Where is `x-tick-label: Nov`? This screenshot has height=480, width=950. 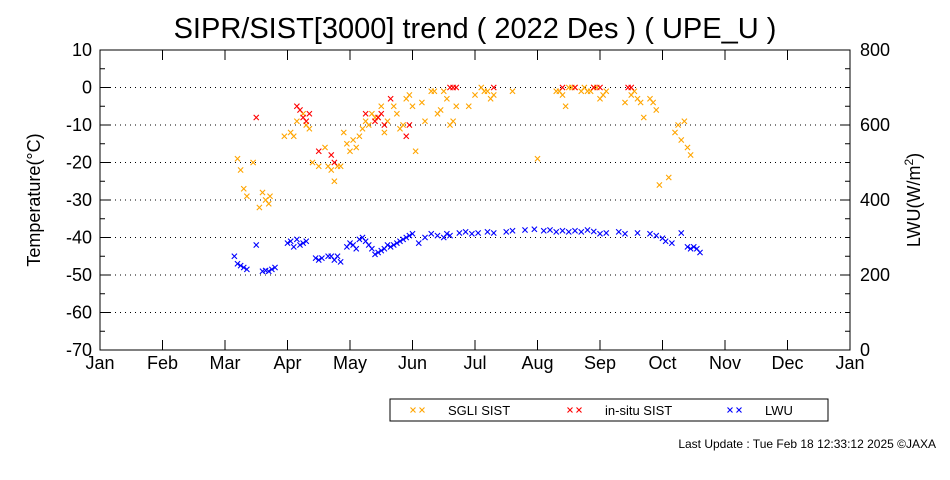 x-tick-label: Nov is located at coordinates (725, 363).